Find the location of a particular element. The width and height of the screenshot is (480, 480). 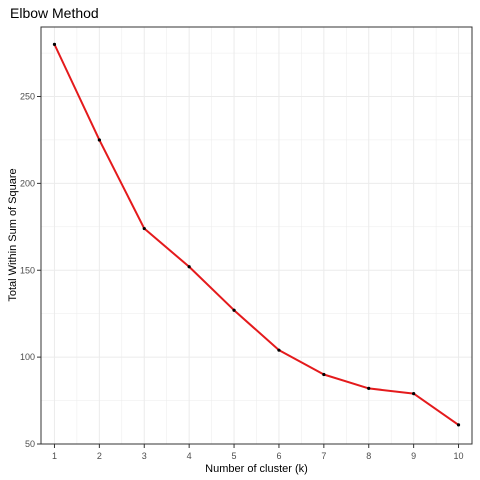

y-axis-title: Total Within Sum of Square is located at coordinates (13, 234).